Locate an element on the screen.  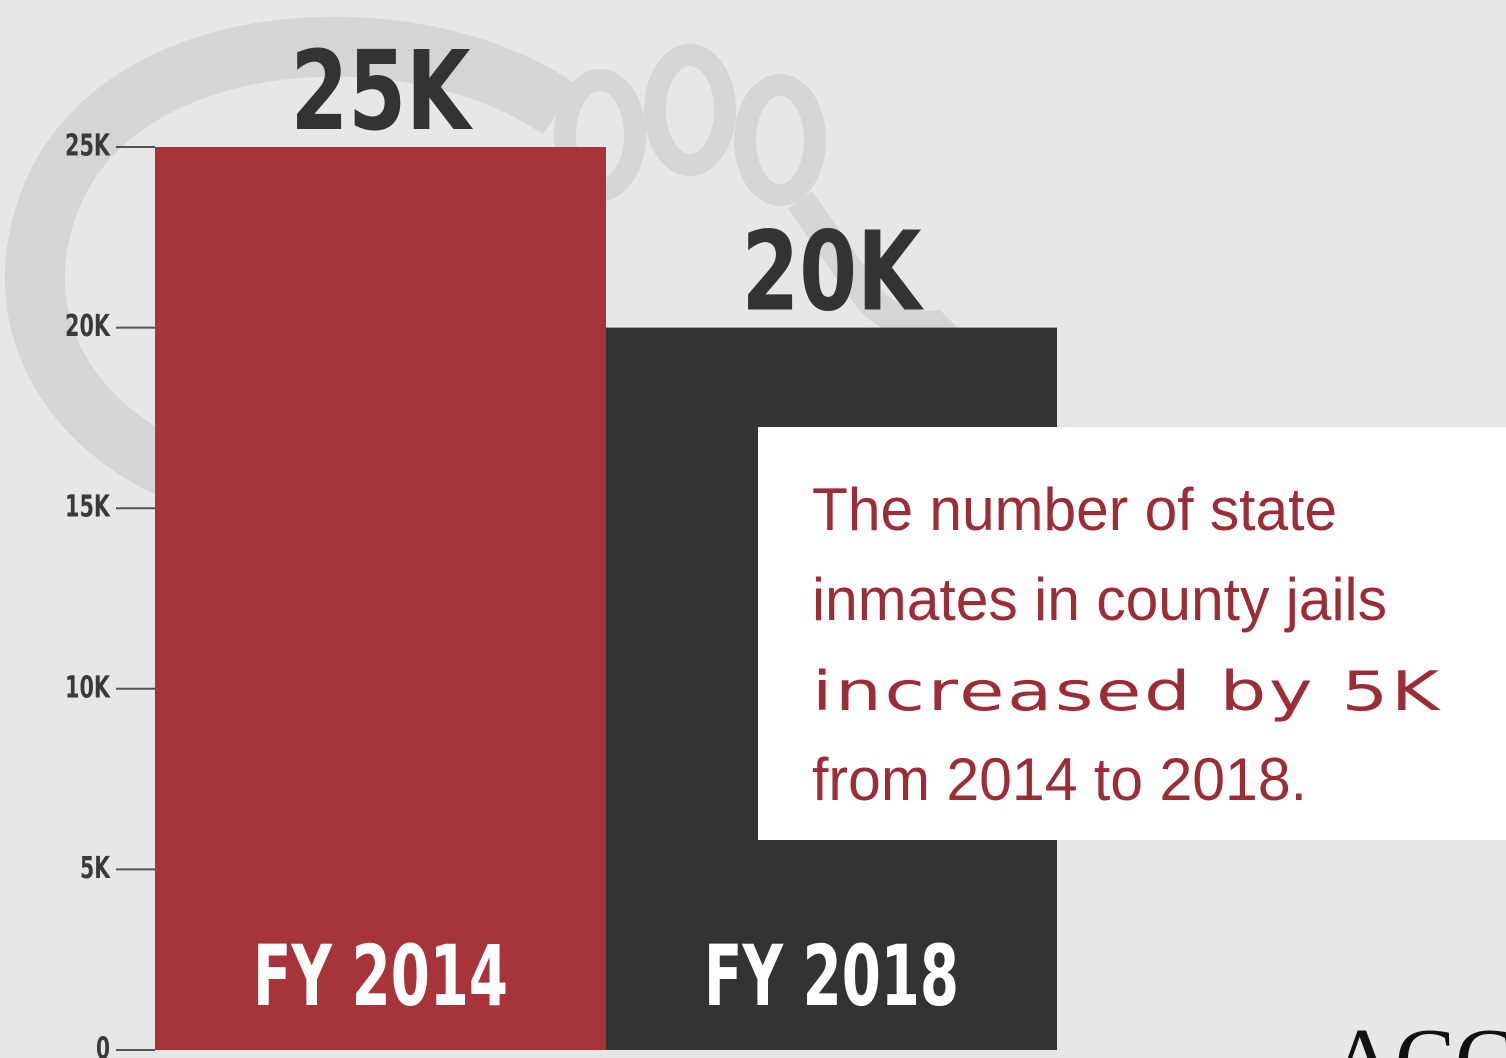
annotation-line: The number of state is located at coordinates (1074, 509).